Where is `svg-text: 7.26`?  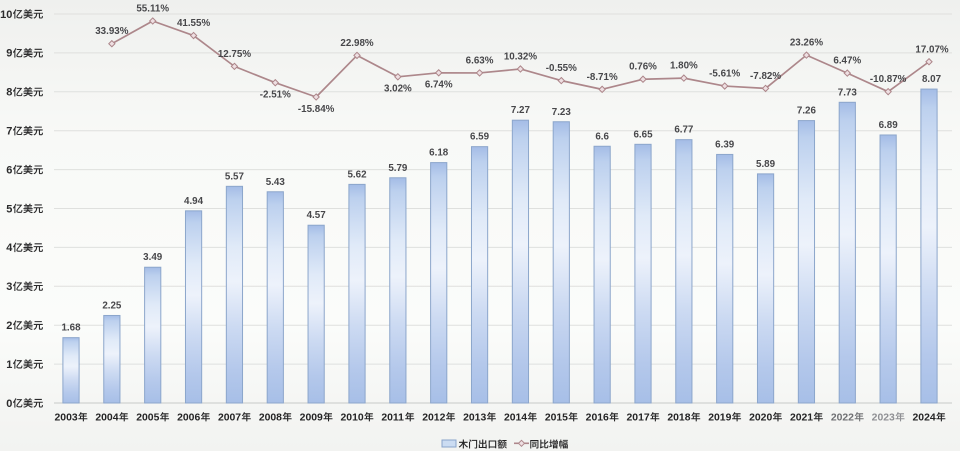
svg-text: 7.26 is located at coordinates (807, 111).